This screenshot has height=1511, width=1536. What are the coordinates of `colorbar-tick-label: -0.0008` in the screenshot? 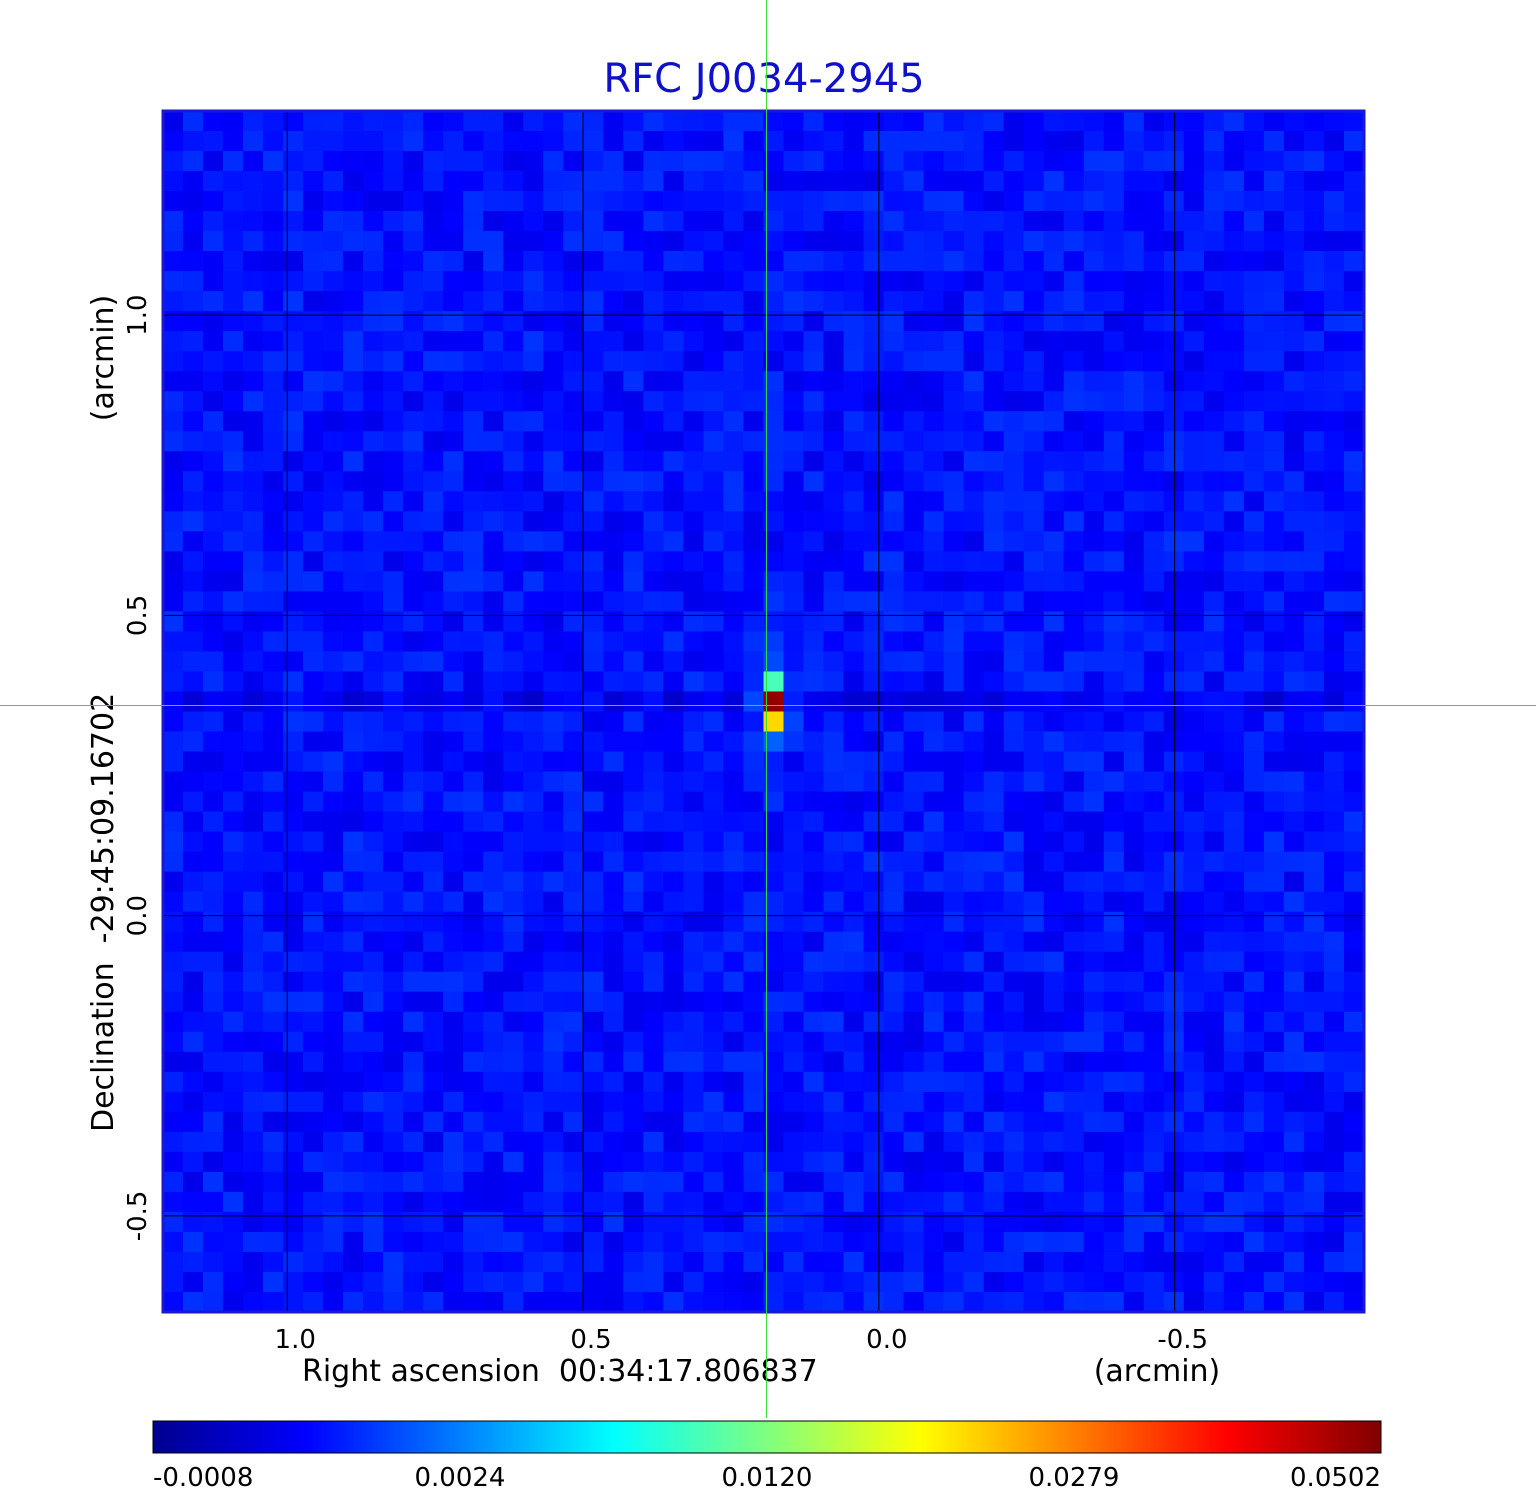 It's located at (203, 1478).